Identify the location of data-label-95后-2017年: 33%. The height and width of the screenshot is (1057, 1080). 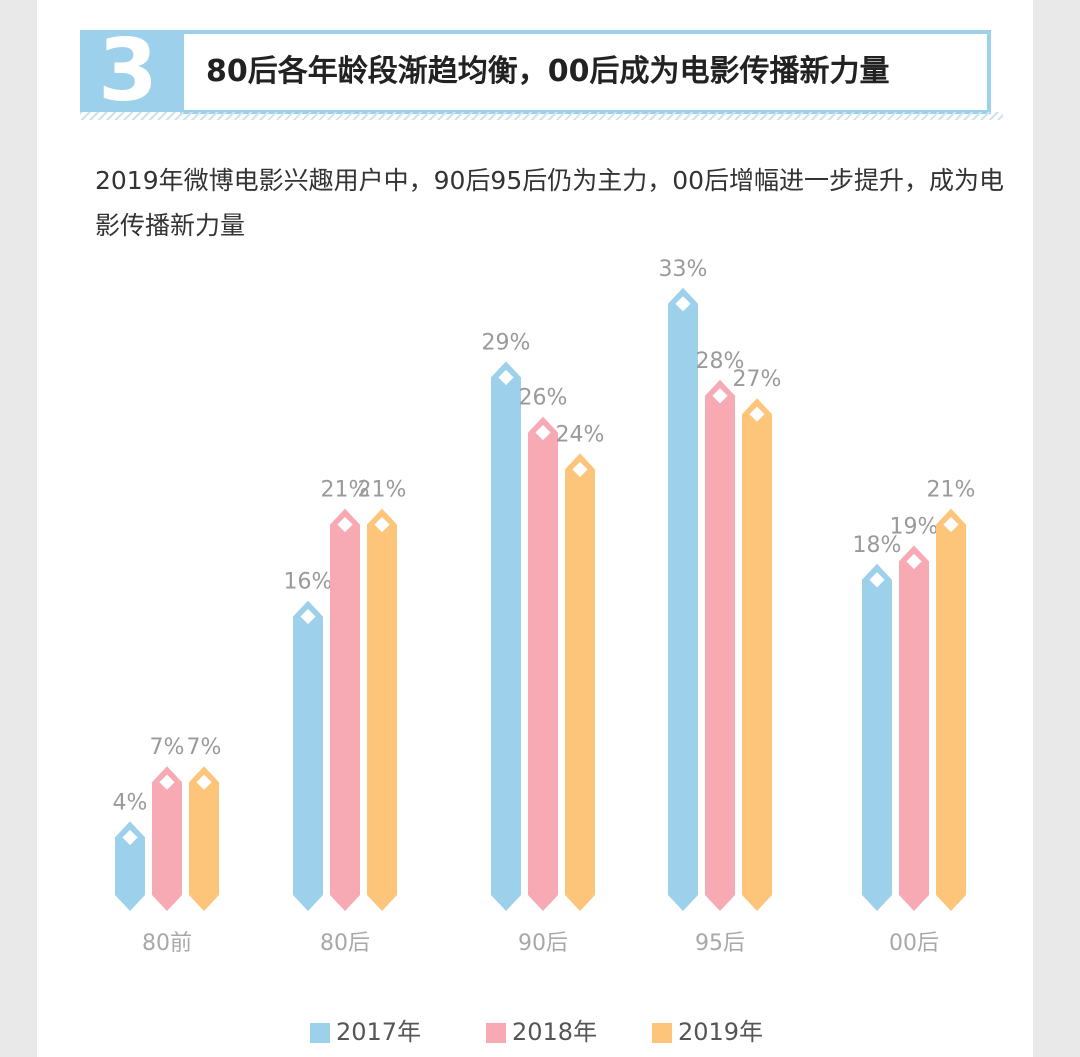
(683, 269).